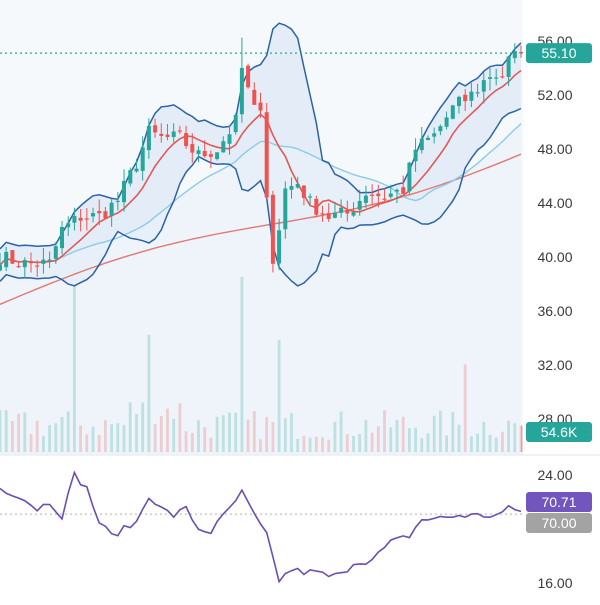  I want to click on last-price-badge-text: 55.10, so click(558, 53).